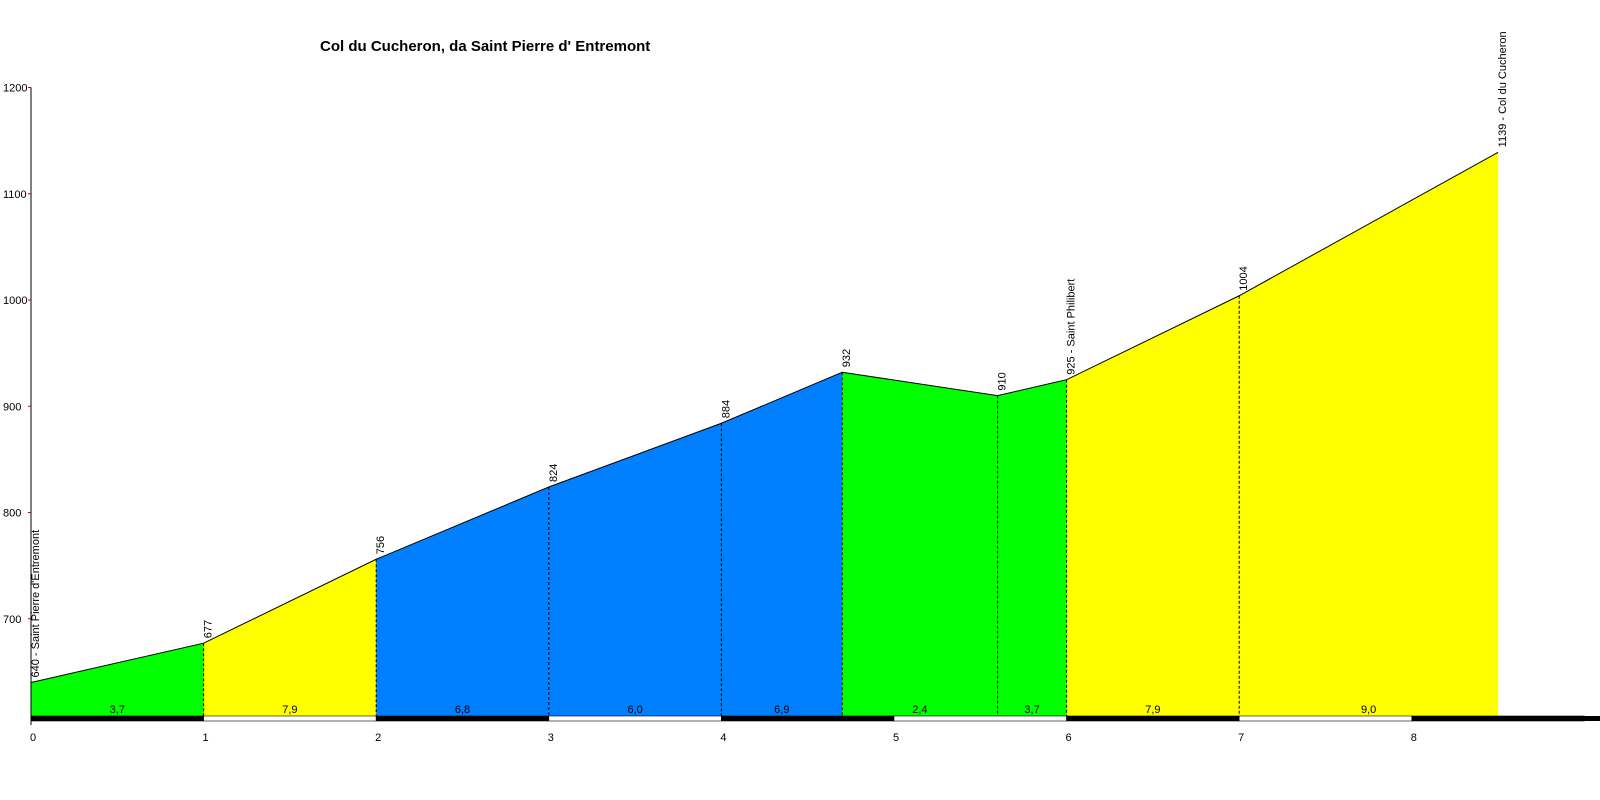  I want to click on elevation-label: 756, so click(381, 545).